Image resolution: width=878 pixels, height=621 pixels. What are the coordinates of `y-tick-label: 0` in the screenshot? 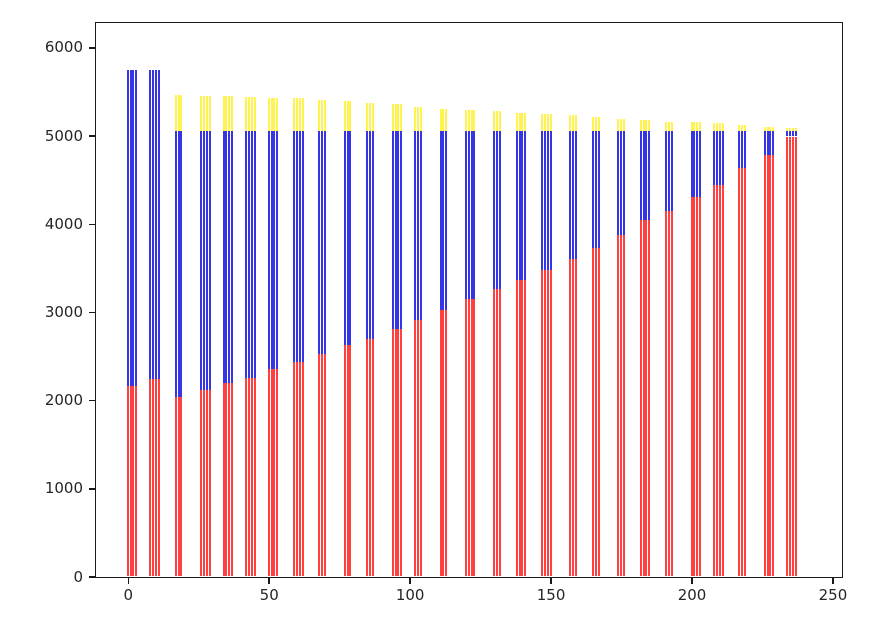 It's located at (78, 576).